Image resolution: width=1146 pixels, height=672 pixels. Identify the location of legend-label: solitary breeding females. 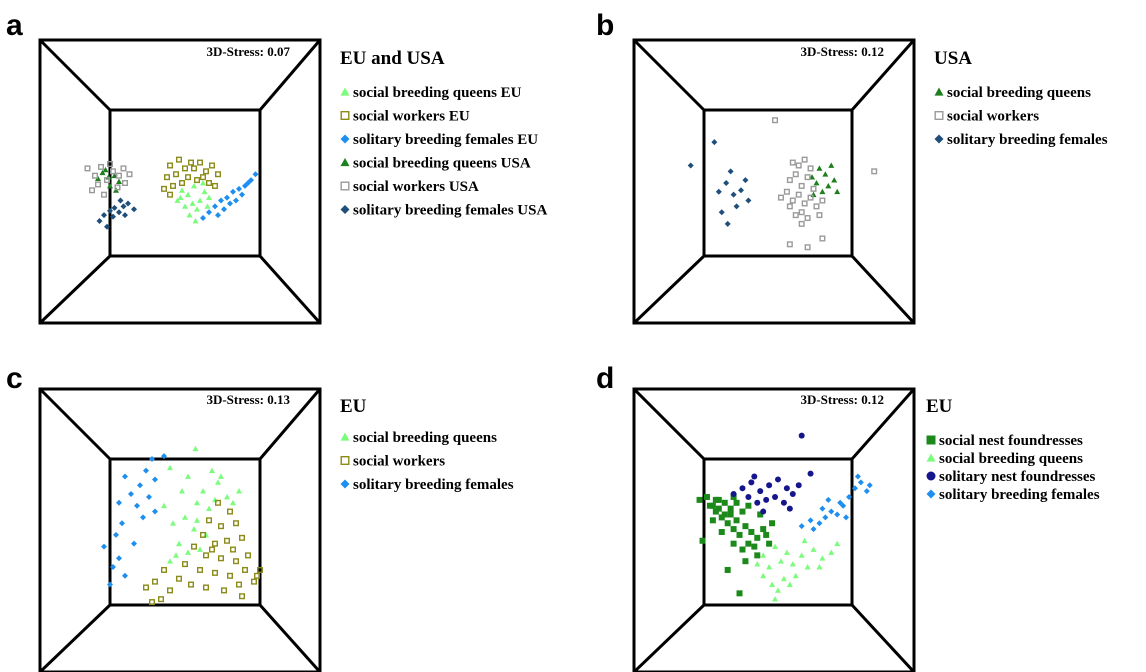
(1027, 140).